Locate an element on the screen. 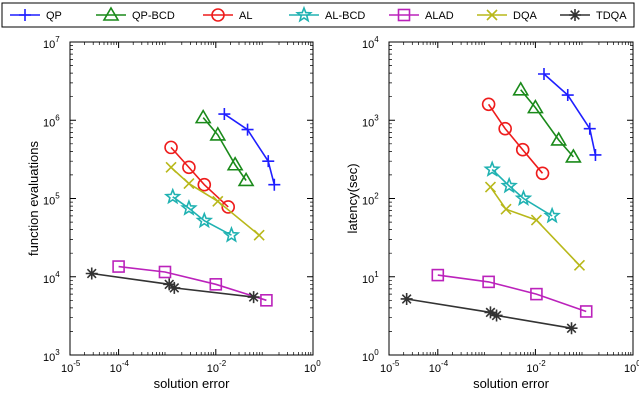 The width and height of the screenshot is (639, 404). legend-label-al-bcd: AL-BCD is located at coordinates (345, 16).